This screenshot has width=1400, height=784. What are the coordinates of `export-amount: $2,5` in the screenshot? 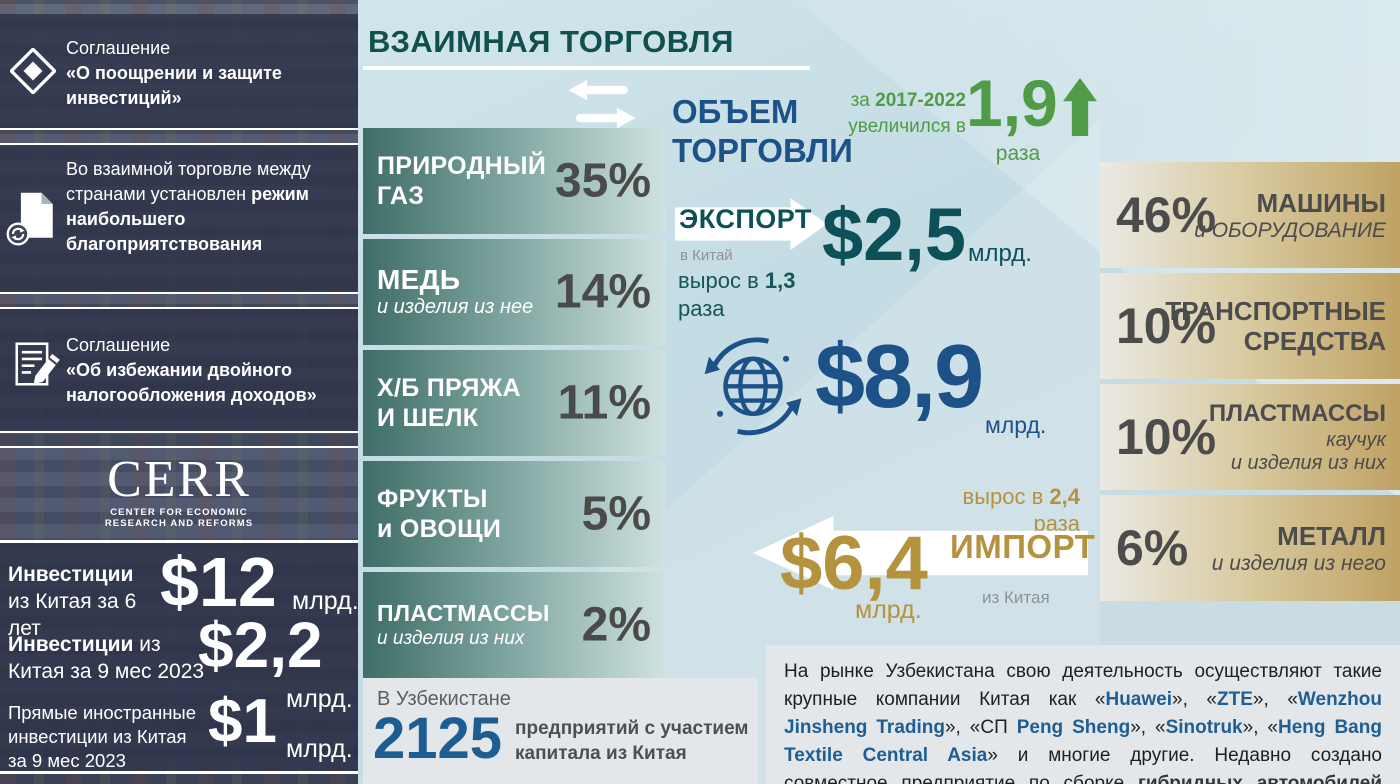 It's located at (894, 234).